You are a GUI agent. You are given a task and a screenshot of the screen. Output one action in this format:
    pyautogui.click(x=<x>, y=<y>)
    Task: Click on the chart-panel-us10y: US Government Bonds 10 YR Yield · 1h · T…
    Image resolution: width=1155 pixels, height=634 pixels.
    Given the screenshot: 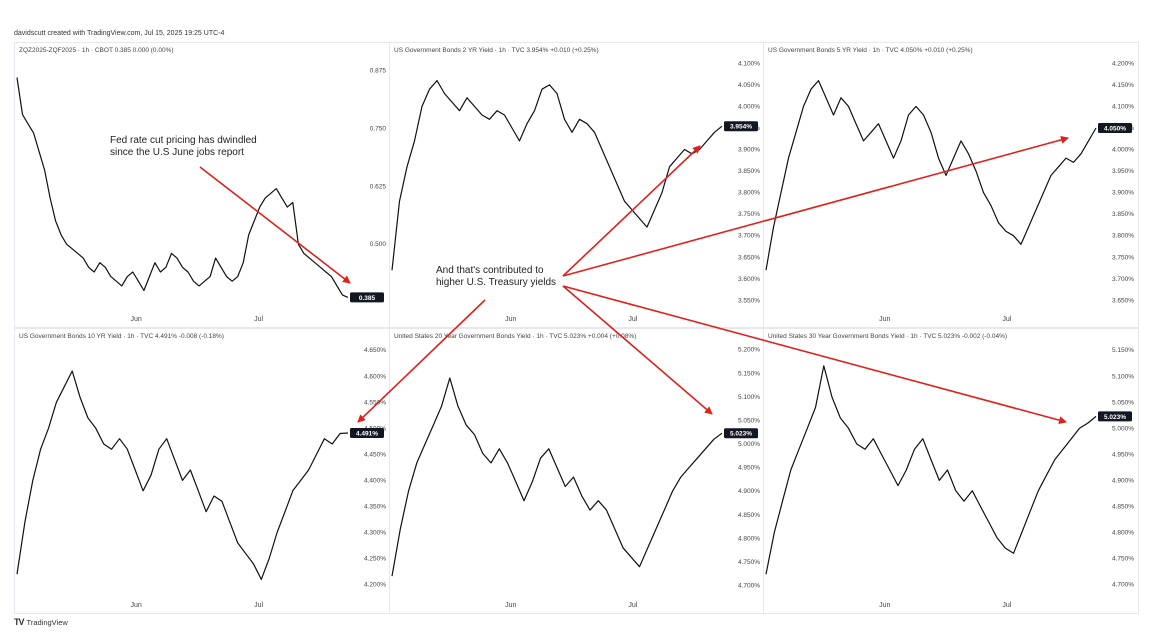 What is the action you would take?
    pyautogui.click(x=202, y=471)
    